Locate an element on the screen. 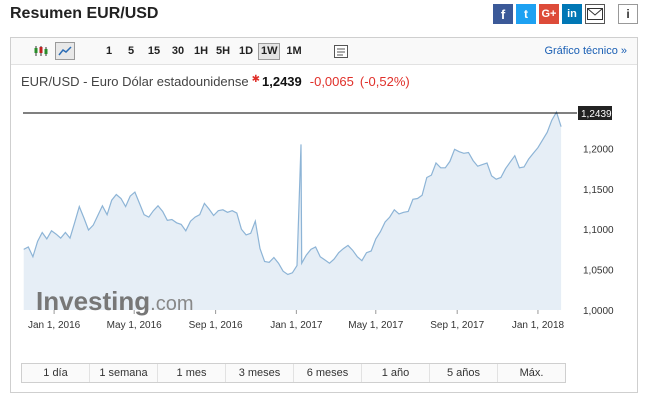 Image resolution: width=650 pixels, height=407 pixels. y-tick-label: 1,0000 is located at coordinates (598, 311).